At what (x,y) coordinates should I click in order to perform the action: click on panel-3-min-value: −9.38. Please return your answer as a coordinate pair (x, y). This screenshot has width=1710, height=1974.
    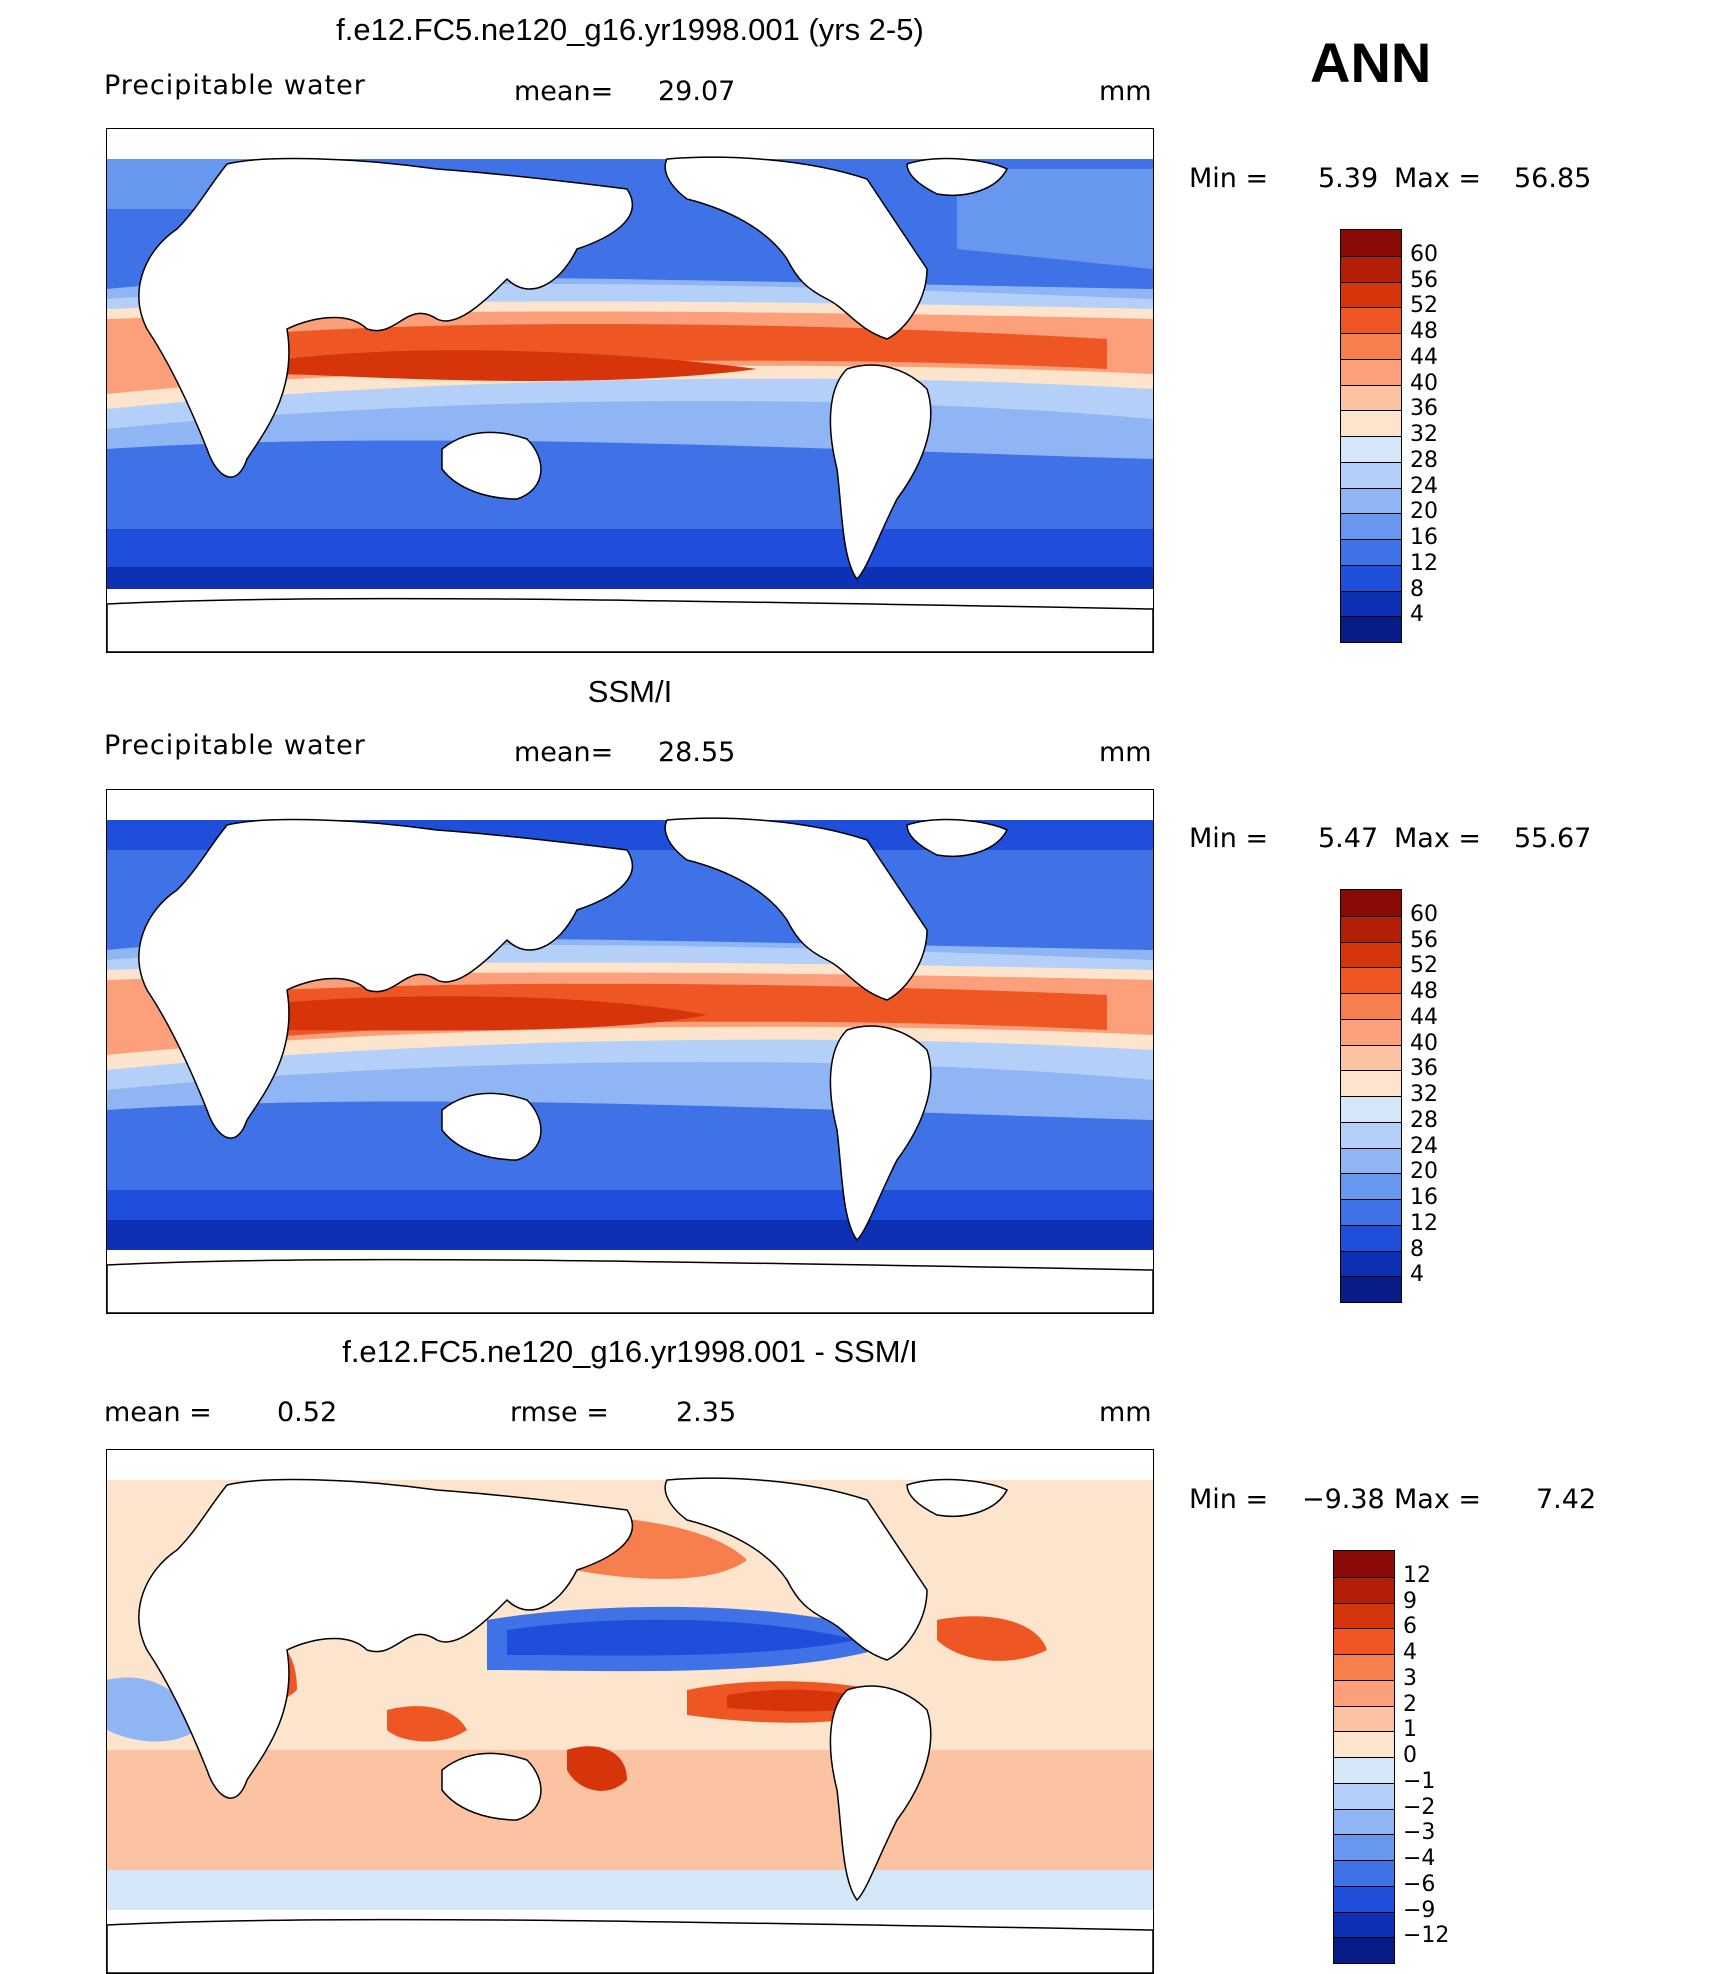
    Looking at the image, I should click on (1343, 1499).